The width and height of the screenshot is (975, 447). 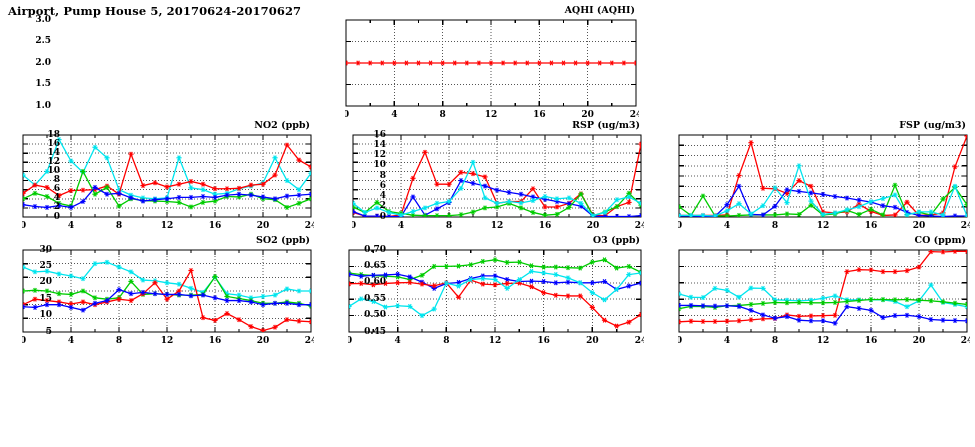 I want to click on grid-lines-rsp, so click(x=497, y=176).